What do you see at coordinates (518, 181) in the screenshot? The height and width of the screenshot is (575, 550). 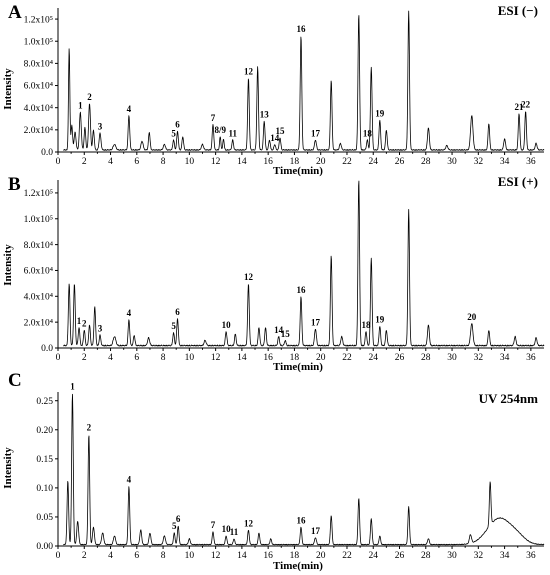 I see `ionization-mode-label: ESI (+)` at bounding box center [518, 181].